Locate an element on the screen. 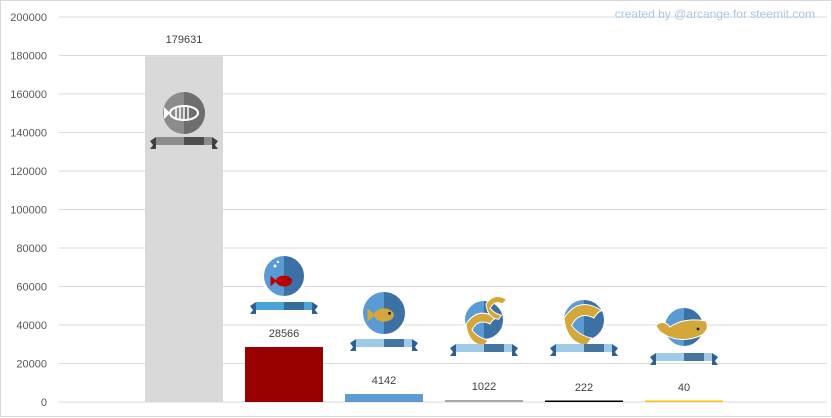 The height and width of the screenshot is (418, 832). data-label: 40 is located at coordinates (684, 388).